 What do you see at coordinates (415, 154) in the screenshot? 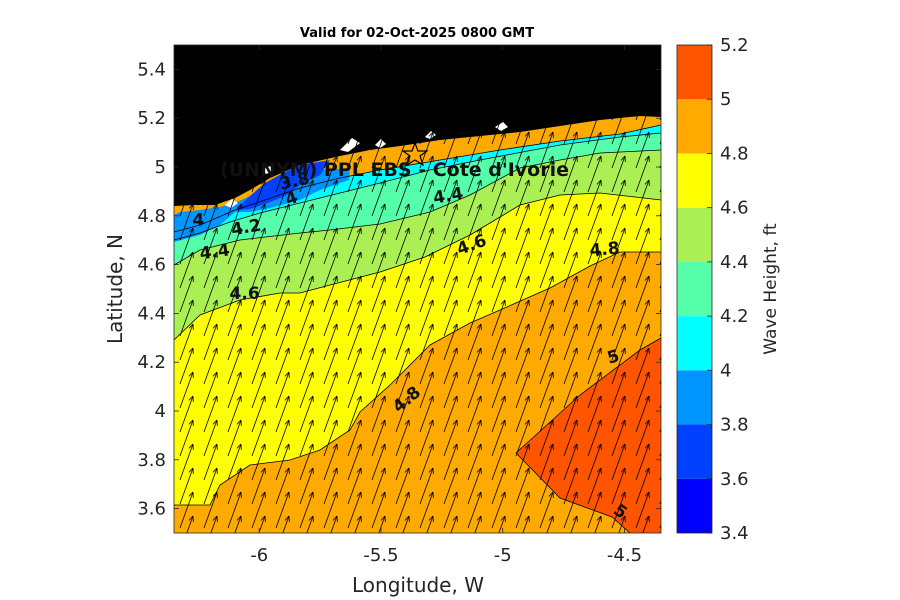
I see `site-marker-star-icon` at bounding box center [415, 154].